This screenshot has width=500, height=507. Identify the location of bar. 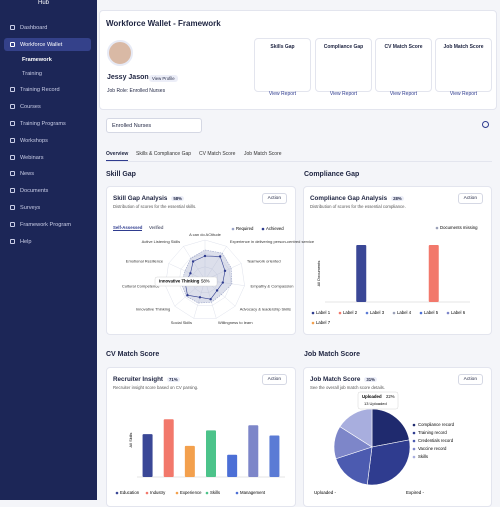
(361, 273).